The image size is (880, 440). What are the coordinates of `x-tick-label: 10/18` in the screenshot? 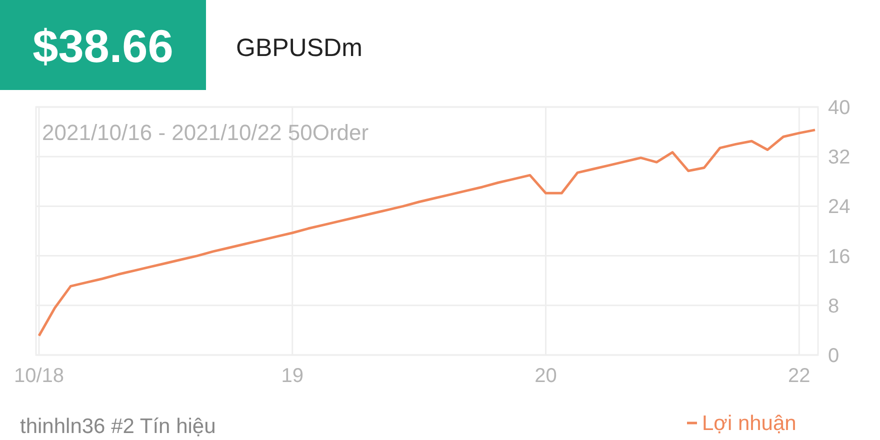 It's located at (39, 376).